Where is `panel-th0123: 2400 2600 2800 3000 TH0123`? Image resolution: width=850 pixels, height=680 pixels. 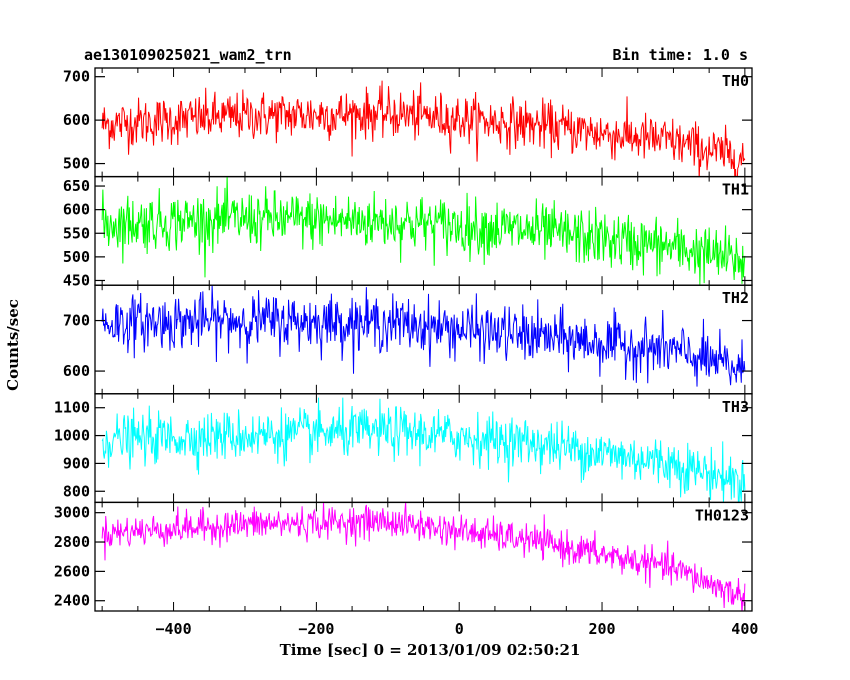
panel-th0123: 2400 2600 2800 3000 TH0123 is located at coordinates (403, 556).